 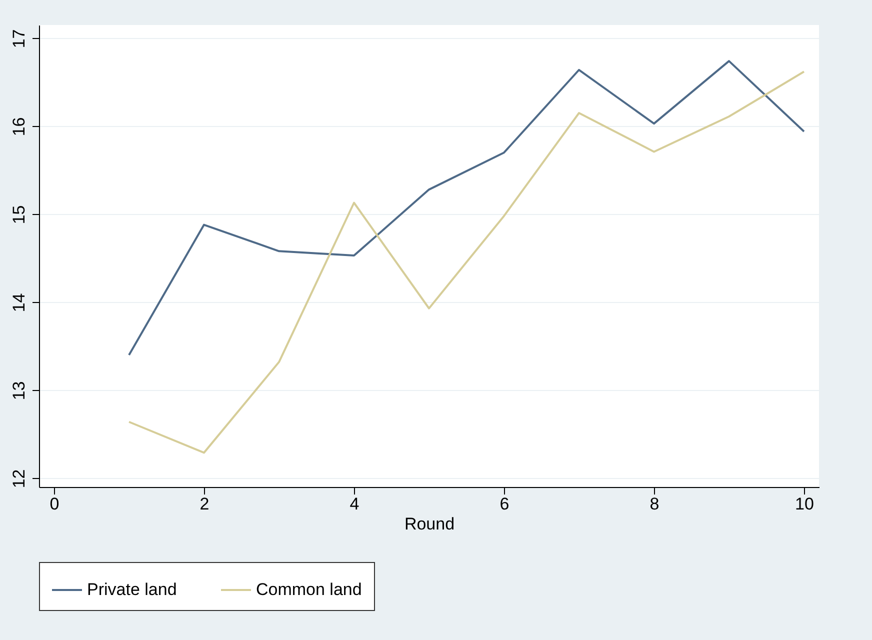 I want to click on x-tick-label: 2, so click(x=205, y=504).